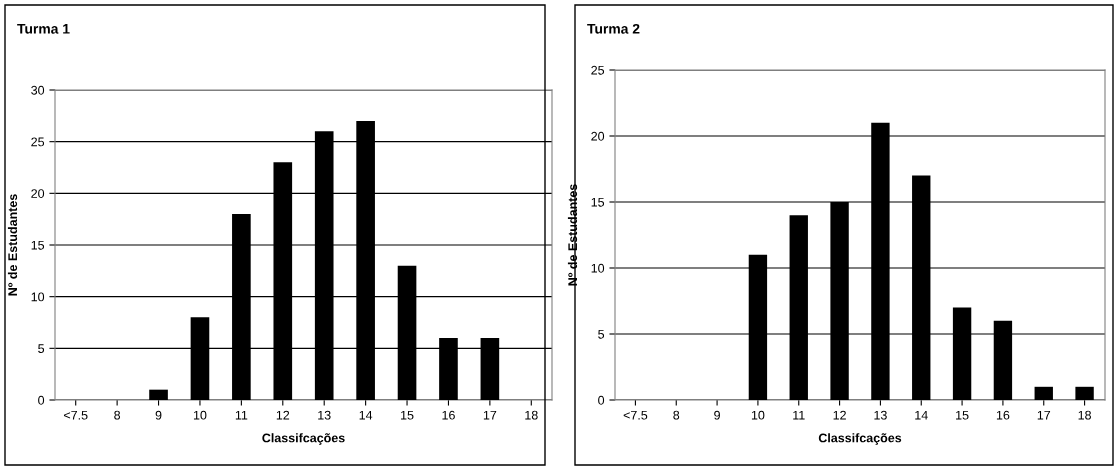  What do you see at coordinates (613, 28) in the screenshot?
I see `chart-title: Turma 2` at bounding box center [613, 28].